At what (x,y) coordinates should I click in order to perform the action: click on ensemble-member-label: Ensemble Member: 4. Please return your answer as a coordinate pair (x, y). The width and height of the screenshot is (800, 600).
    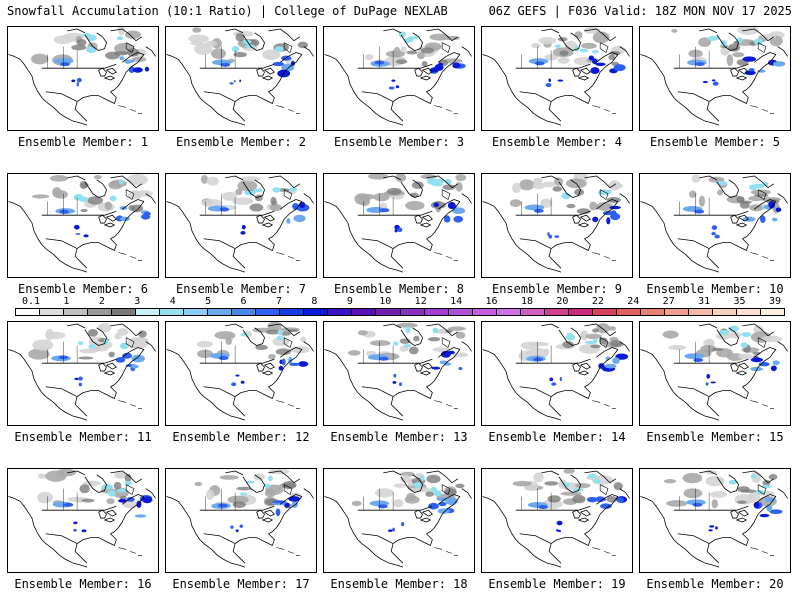
    Looking at the image, I should click on (557, 142).